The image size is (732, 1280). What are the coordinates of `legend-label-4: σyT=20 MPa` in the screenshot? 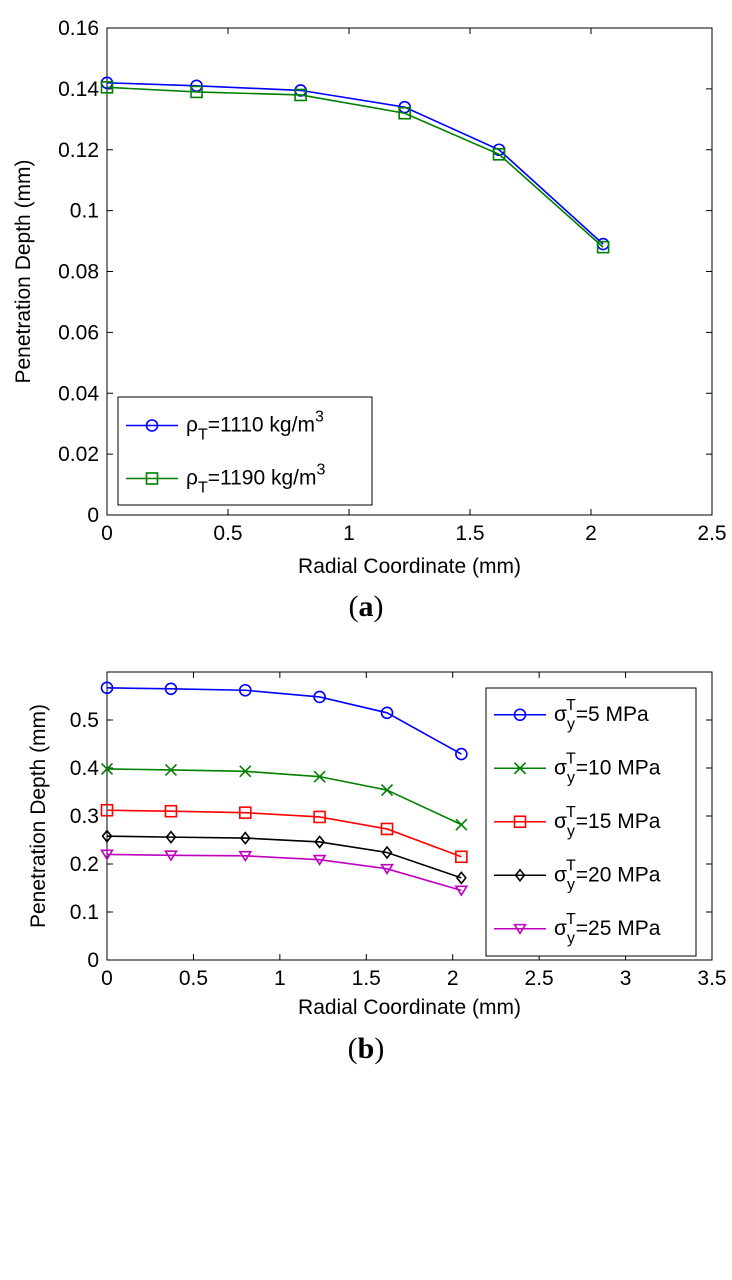 It's located at (607, 875).